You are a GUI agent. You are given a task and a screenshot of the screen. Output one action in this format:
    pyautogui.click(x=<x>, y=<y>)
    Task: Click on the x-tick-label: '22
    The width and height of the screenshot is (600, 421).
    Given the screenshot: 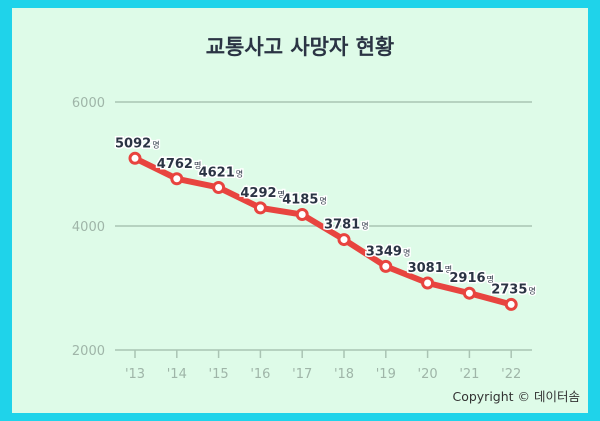 What is the action you would take?
    pyautogui.click(x=511, y=374)
    